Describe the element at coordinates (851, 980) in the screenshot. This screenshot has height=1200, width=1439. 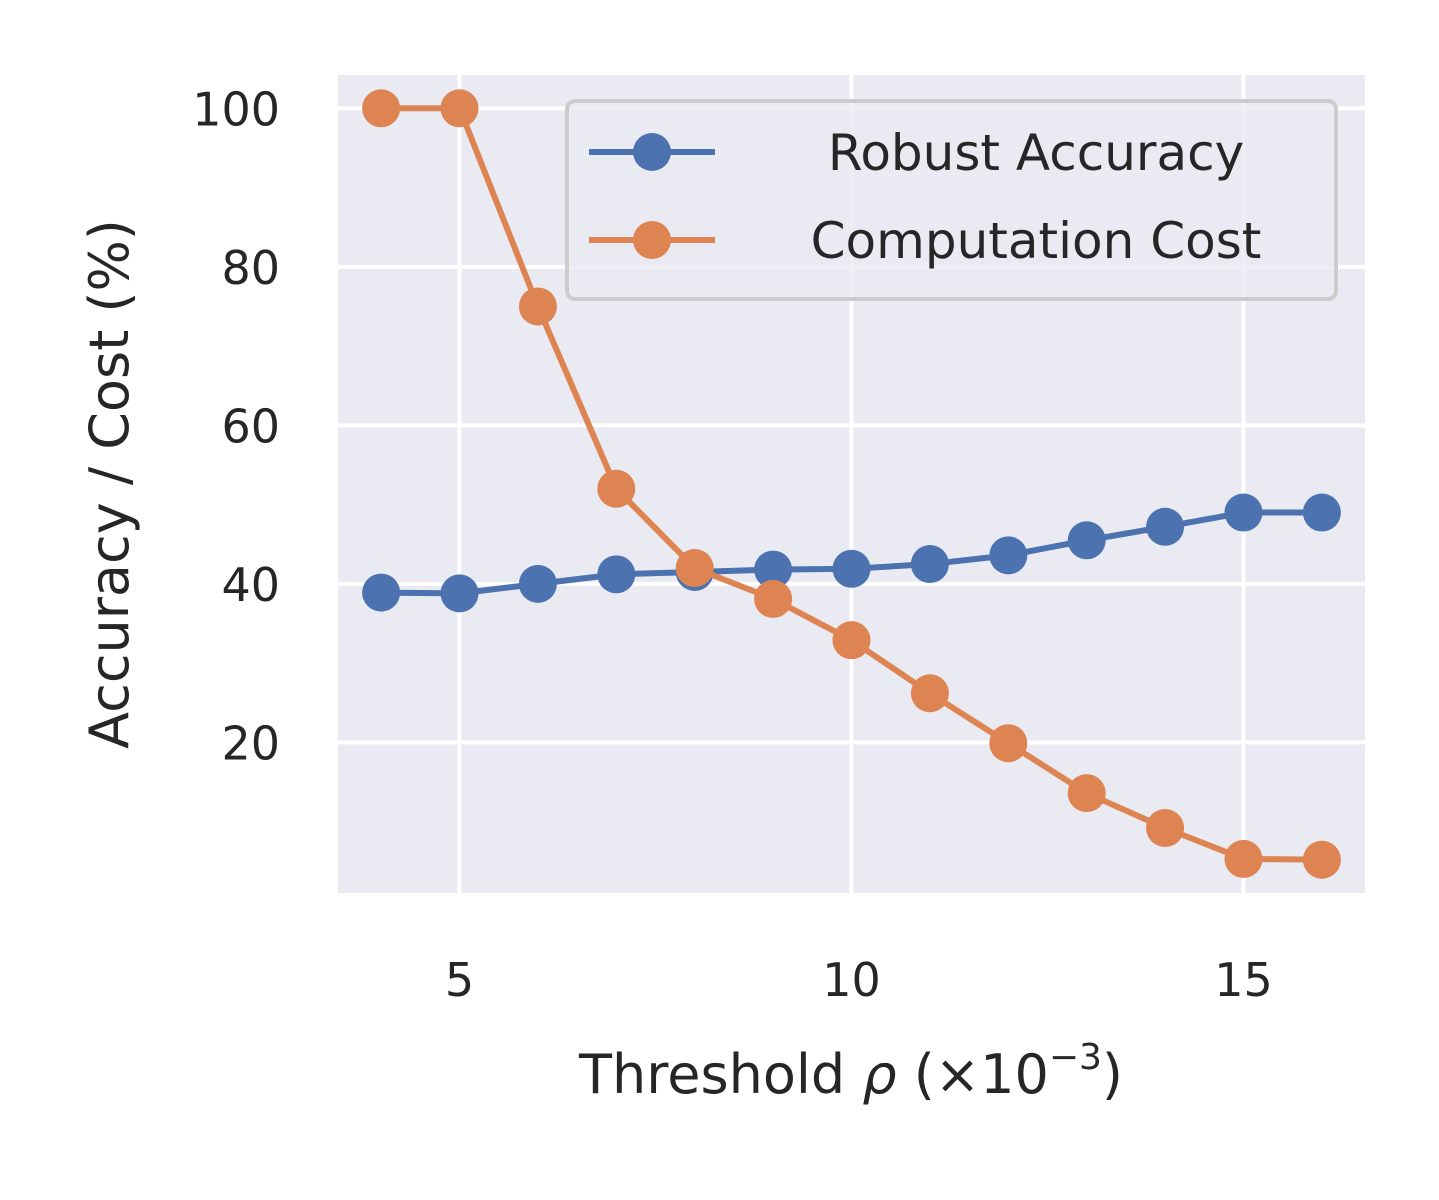
I see `x-tick-label: 10` at that location.